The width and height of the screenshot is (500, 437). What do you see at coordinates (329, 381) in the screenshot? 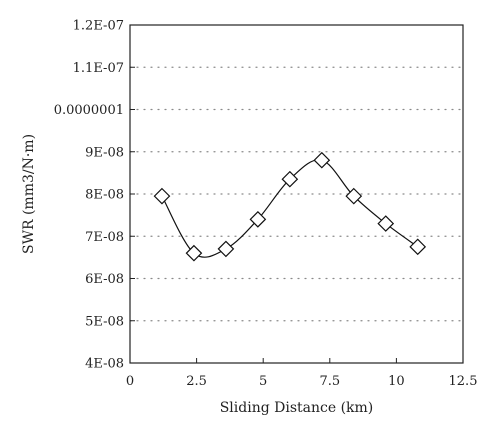
I see `x-tick-label: 7.5` at bounding box center [329, 381].